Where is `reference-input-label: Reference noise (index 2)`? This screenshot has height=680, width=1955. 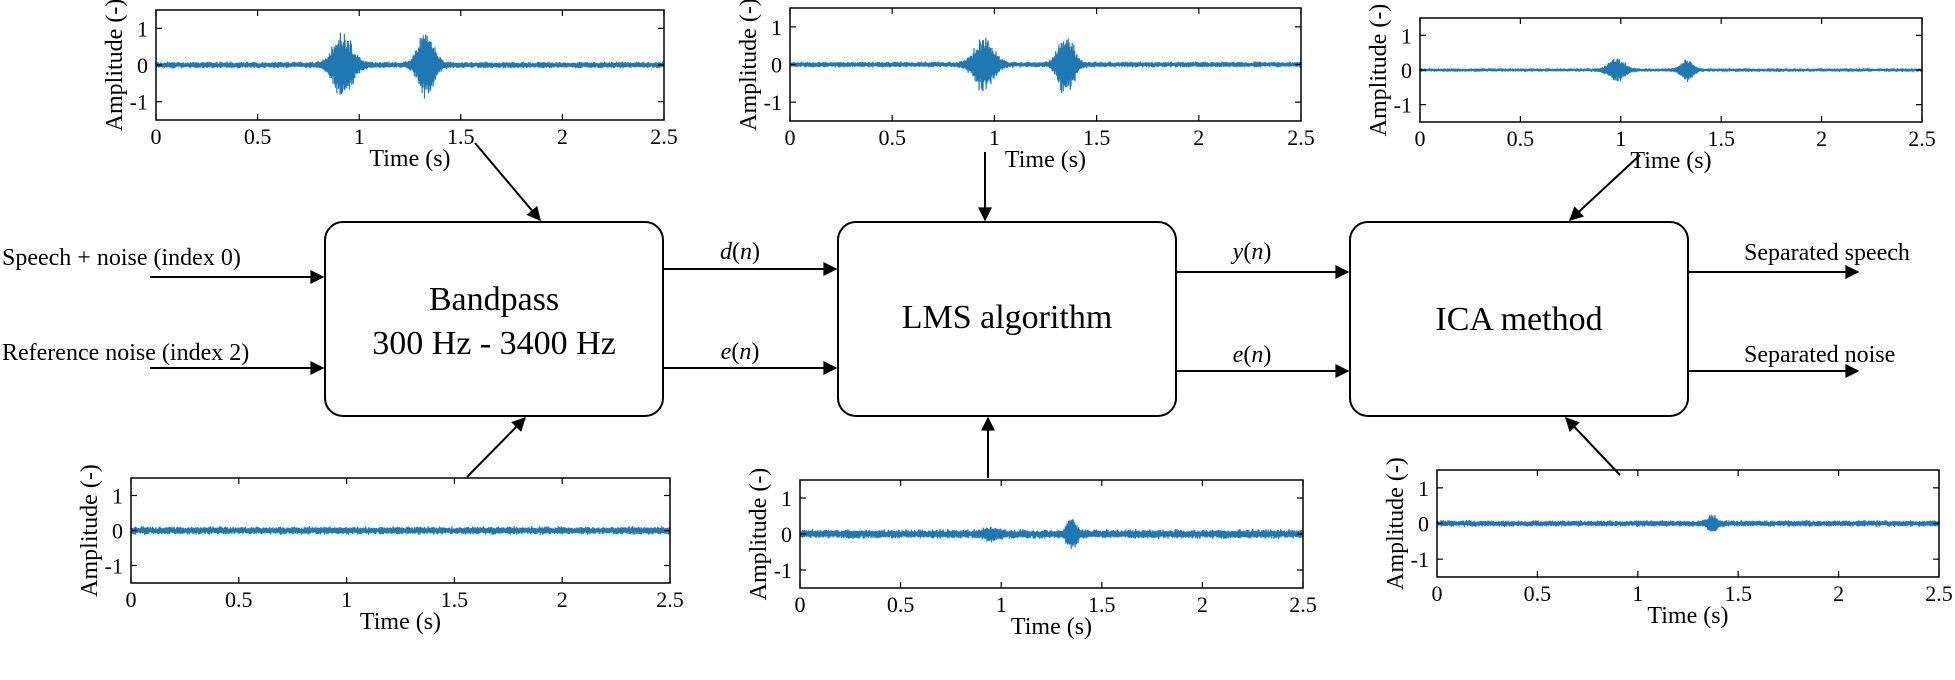 reference-input-label: Reference noise (index 2) is located at coordinates (125, 353).